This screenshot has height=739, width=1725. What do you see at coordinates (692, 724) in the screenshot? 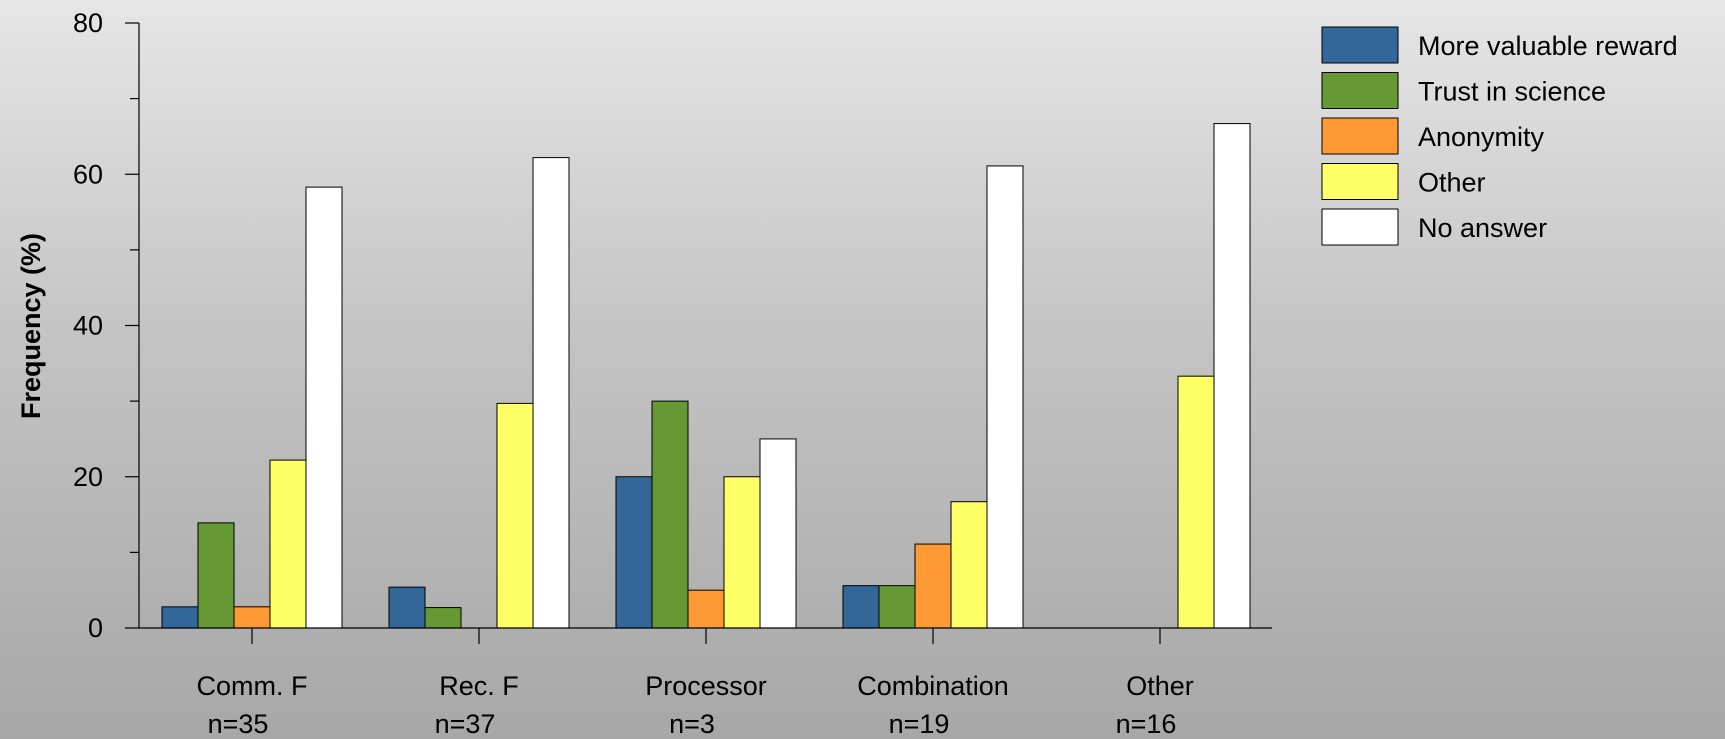
I see `x-category-count: n=3` at bounding box center [692, 724].